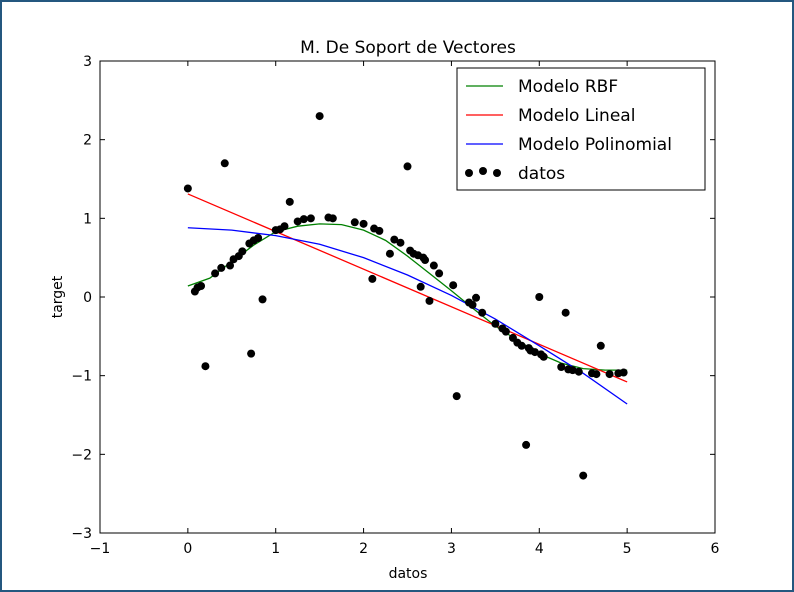 The image size is (794, 592). I want to click on y-tick-label: −1, so click(81, 377).